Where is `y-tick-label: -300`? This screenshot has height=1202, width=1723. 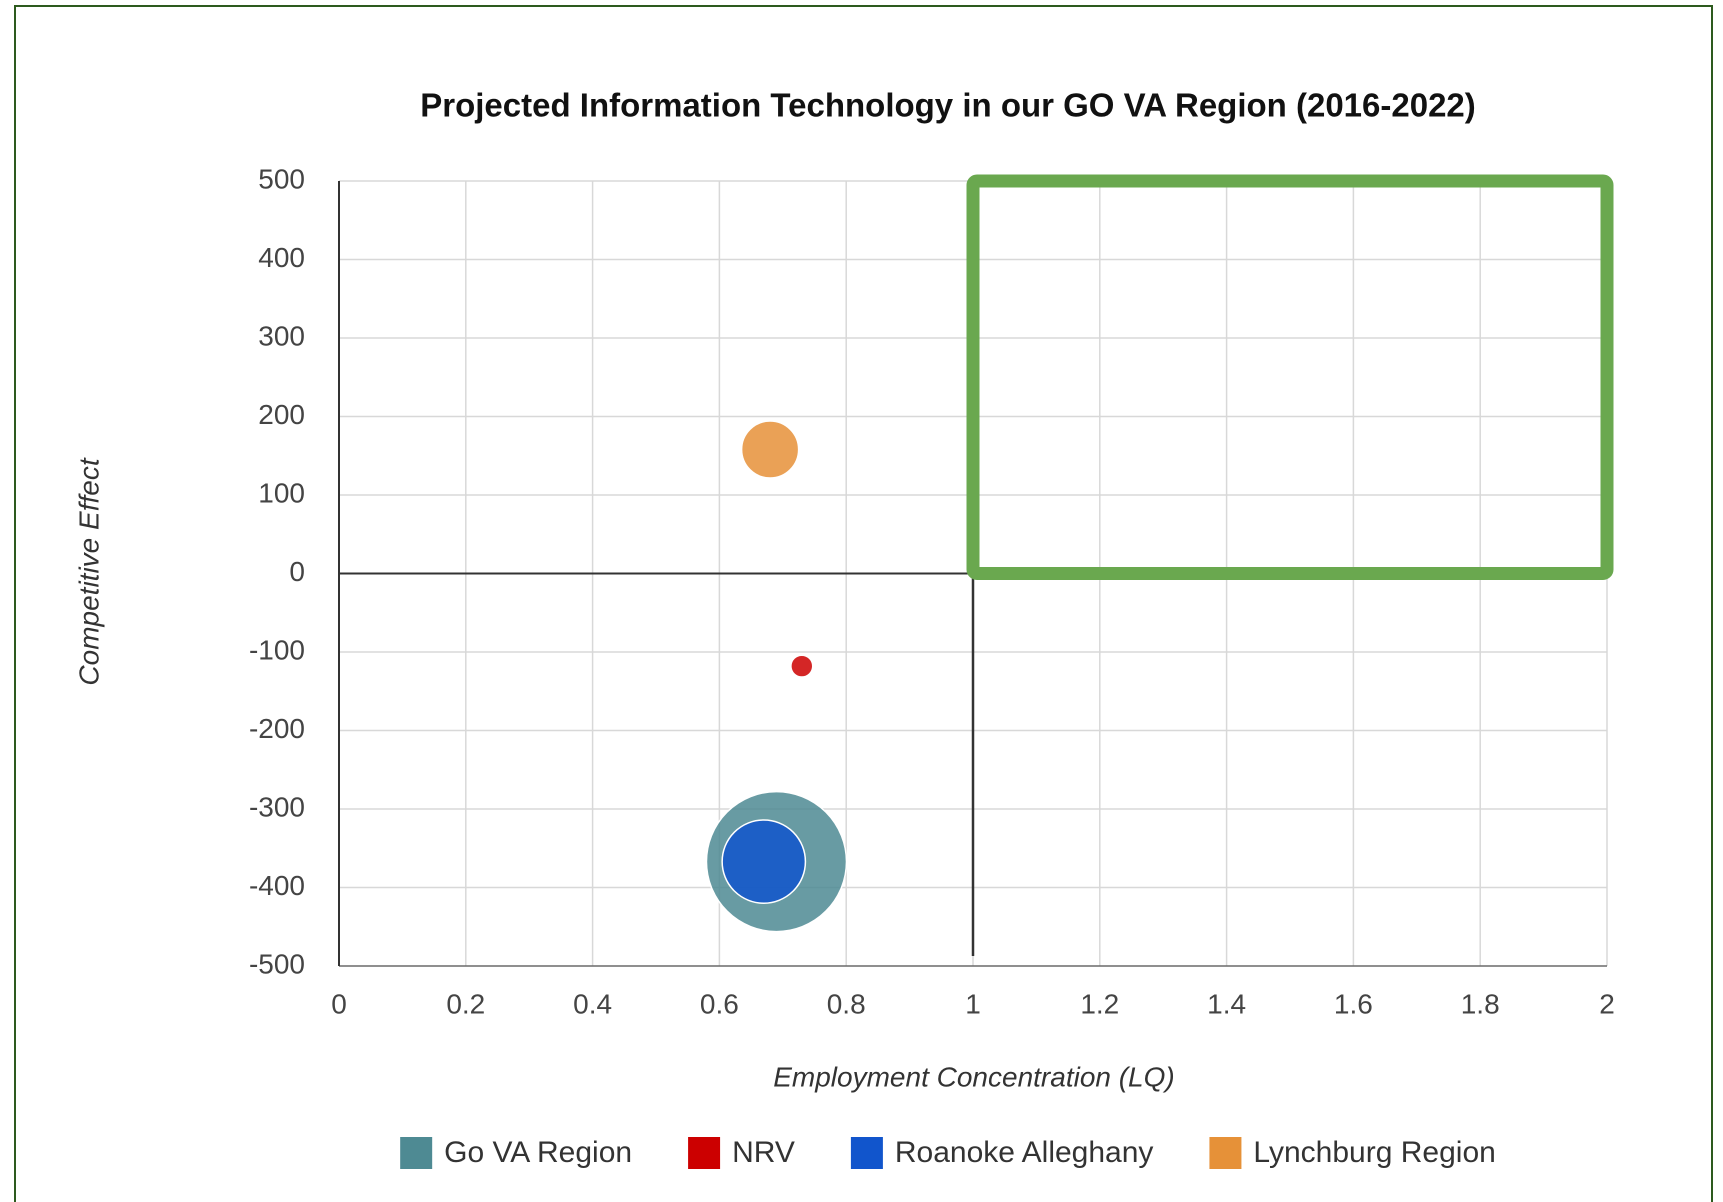 y-tick-label: -300 is located at coordinates (277, 806).